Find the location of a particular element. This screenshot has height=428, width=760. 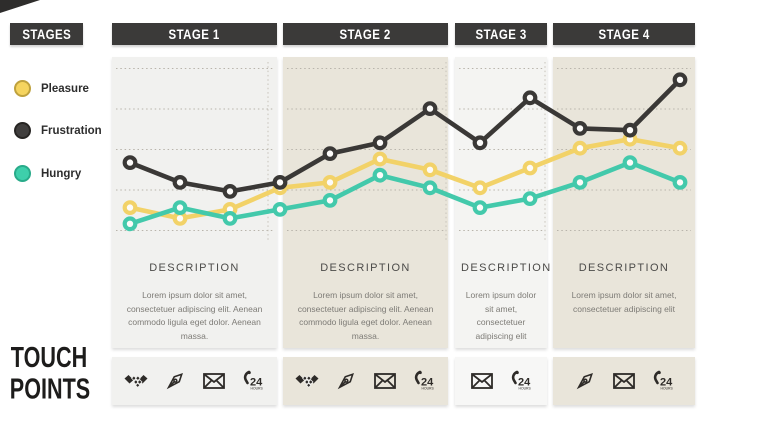

touch-points-title: TOUCH POINTS is located at coordinates (50, 374).